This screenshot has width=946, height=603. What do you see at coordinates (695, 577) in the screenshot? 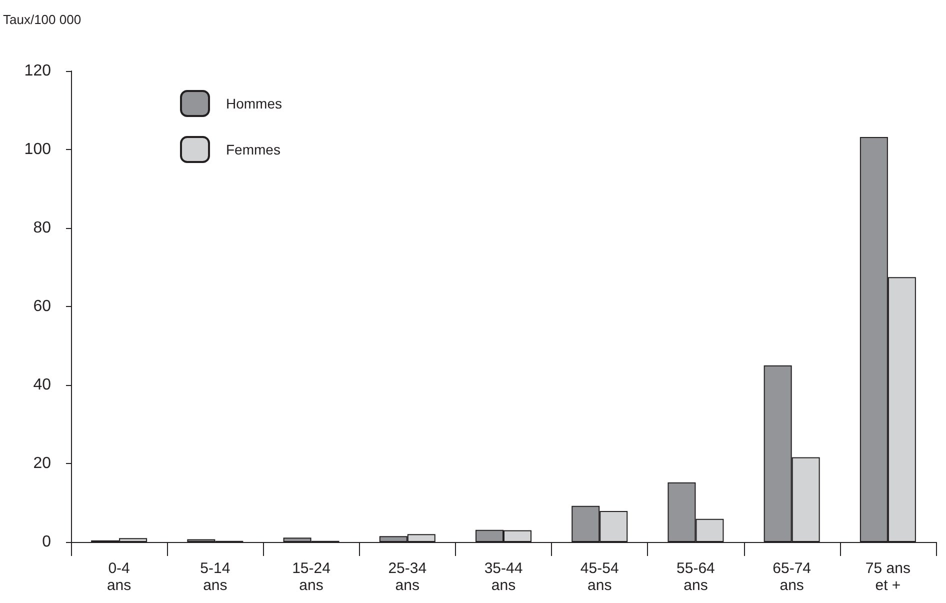
I see `x-tick-label: 55-64 ans` at bounding box center [695, 577].